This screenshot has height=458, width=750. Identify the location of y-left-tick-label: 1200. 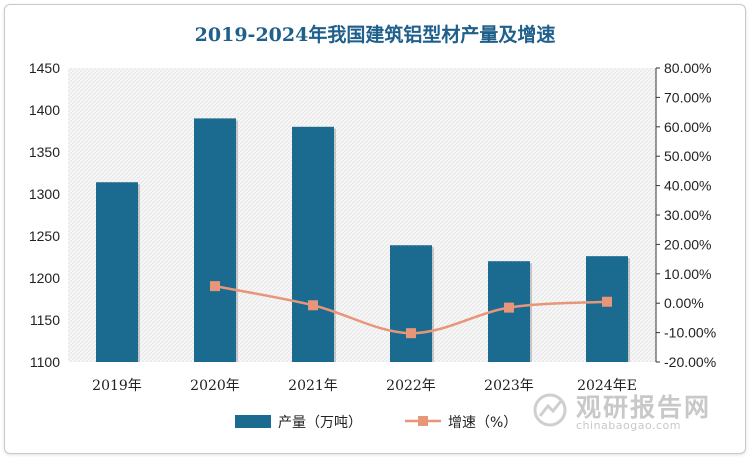
(44, 278).